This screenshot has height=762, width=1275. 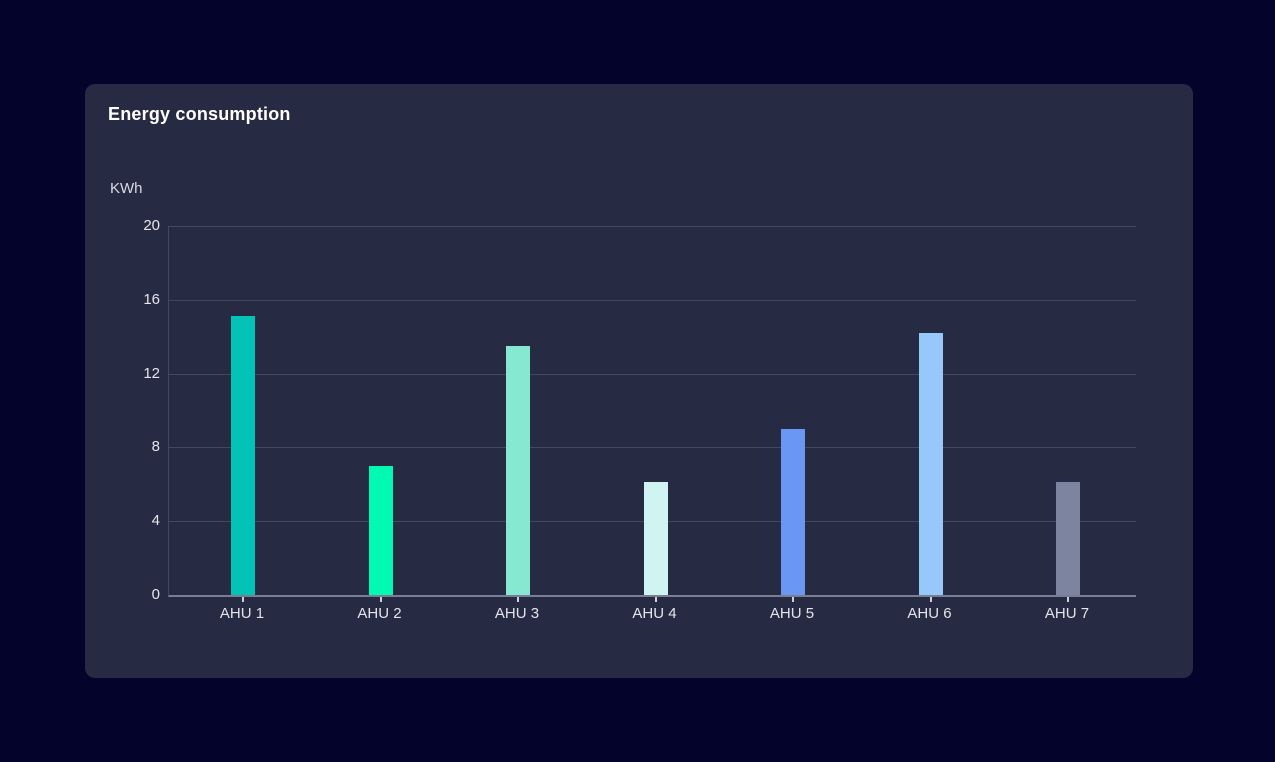 I want to click on y-axis-tick-label-4: 4, so click(x=155, y=521).